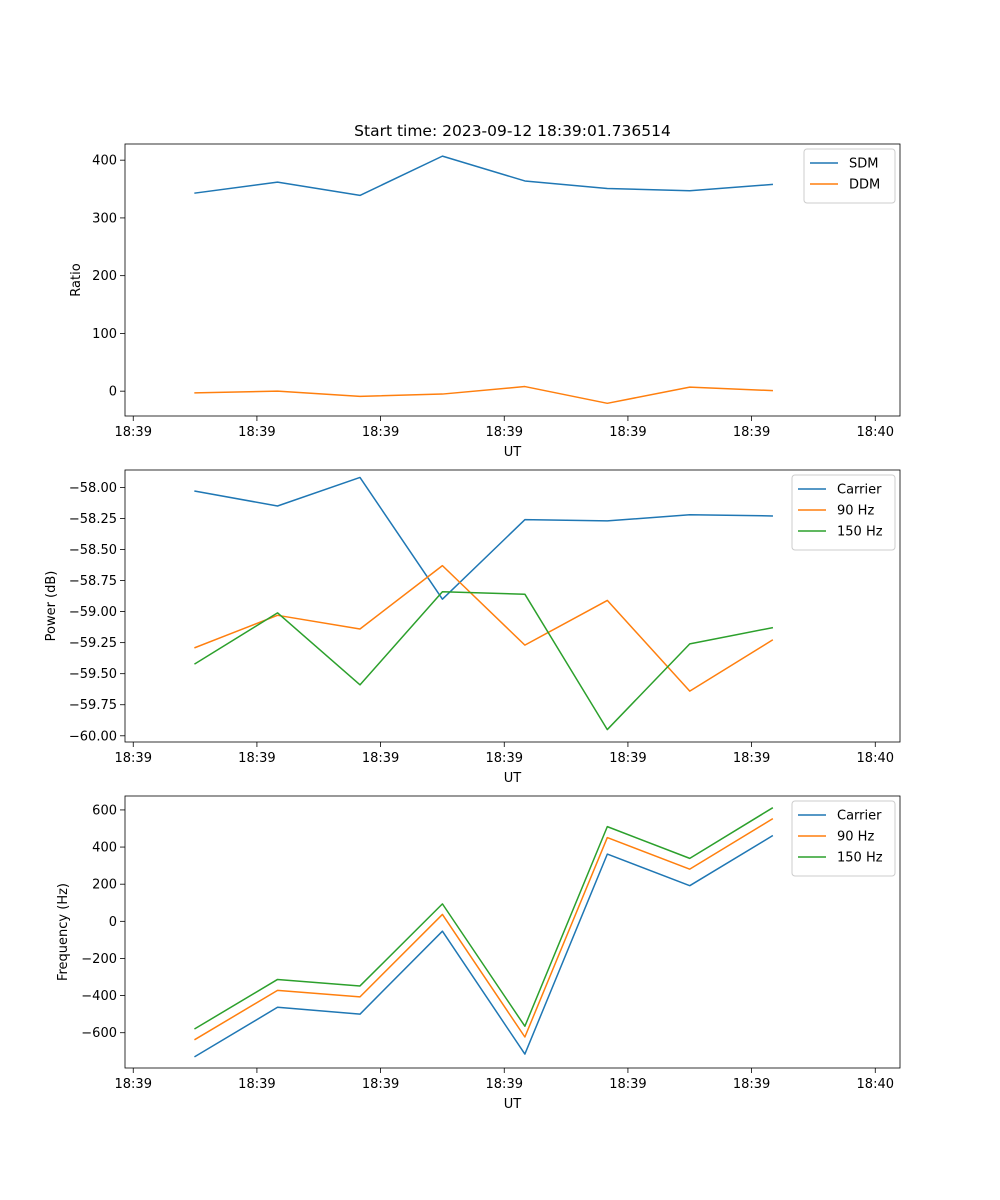 This screenshot has width=1000, height=1200. What do you see at coordinates (484, 176) in the screenshot?
I see `series-line-sdm` at bounding box center [484, 176].